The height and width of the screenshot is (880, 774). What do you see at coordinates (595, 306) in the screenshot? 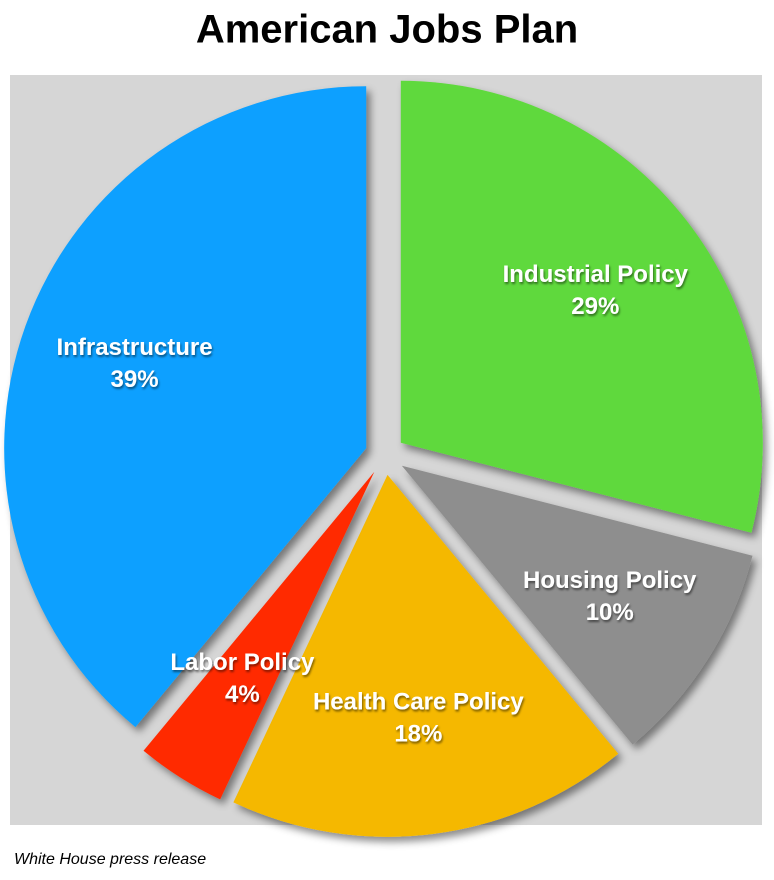
I see `slice-value-label: 29%` at bounding box center [595, 306].